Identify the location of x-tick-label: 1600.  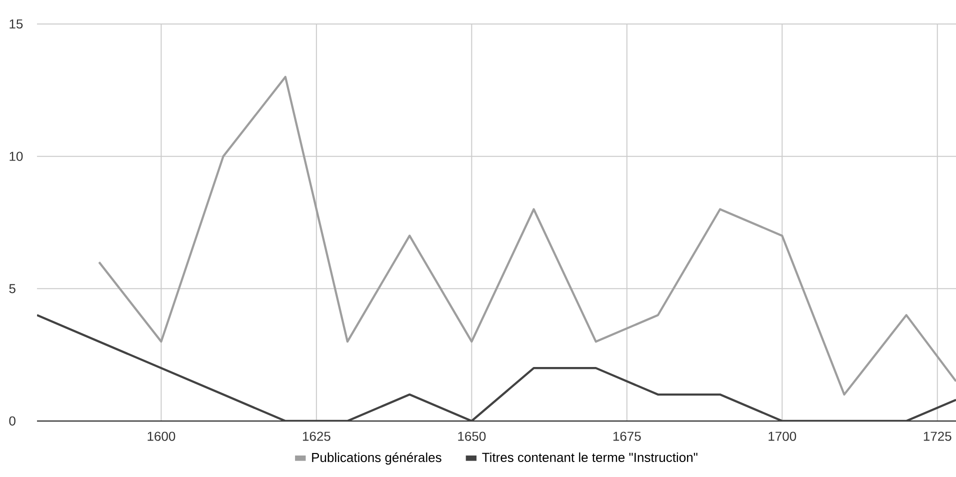
(162, 436).